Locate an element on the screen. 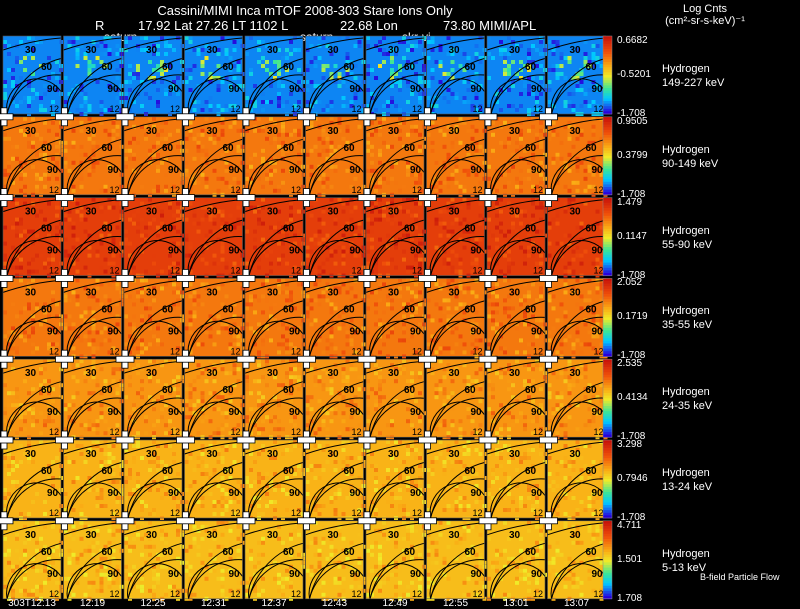 The height and width of the screenshot is (609, 800). saturn-marker is located at coordinates (64, 198).